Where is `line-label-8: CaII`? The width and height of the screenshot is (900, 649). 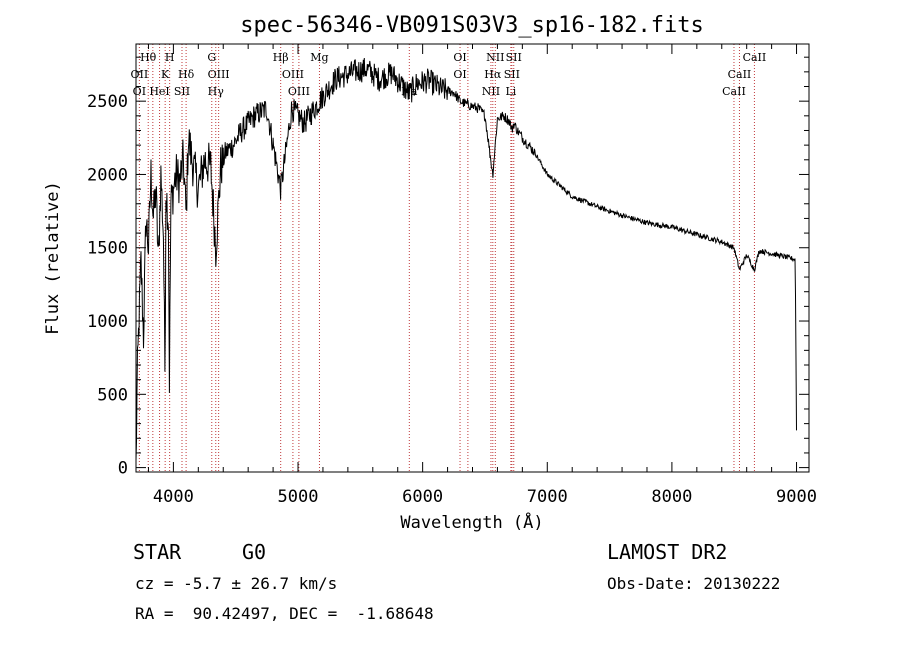 line-label-8: CaII is located at coordinates (755, 57).